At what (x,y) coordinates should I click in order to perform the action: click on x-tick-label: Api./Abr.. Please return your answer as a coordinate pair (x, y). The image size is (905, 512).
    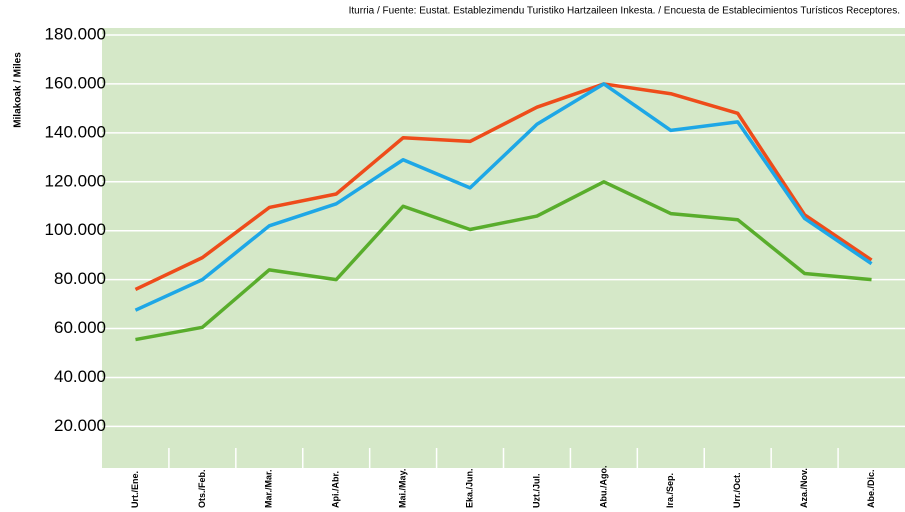
    Looking at the image, I should click on (336, 489).